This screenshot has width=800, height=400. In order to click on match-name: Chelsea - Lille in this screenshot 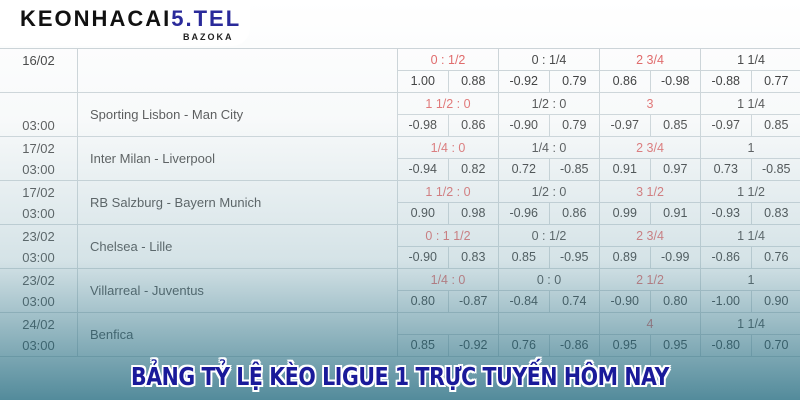, I will do `click(131, 246)`.